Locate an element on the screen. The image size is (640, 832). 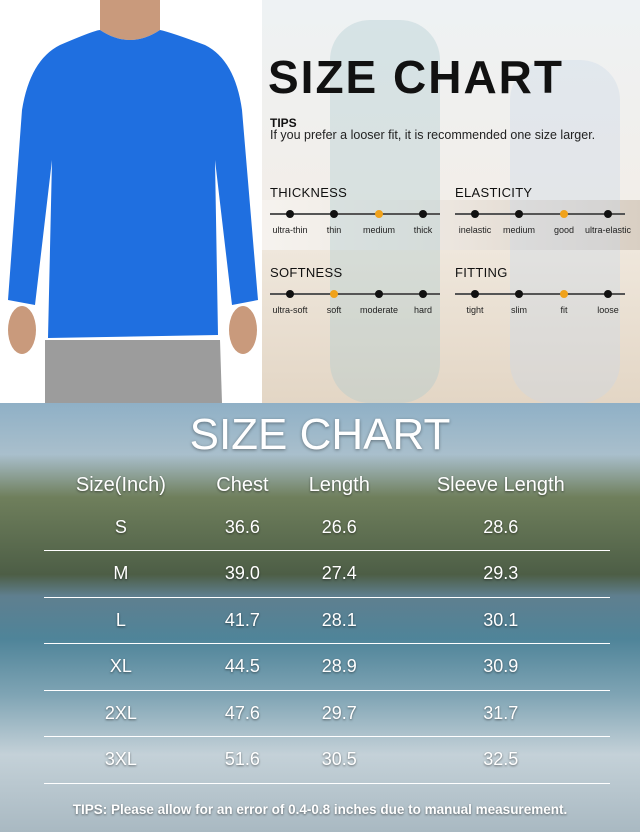
tips-label: TIPS is located at coordinates (283, 123).